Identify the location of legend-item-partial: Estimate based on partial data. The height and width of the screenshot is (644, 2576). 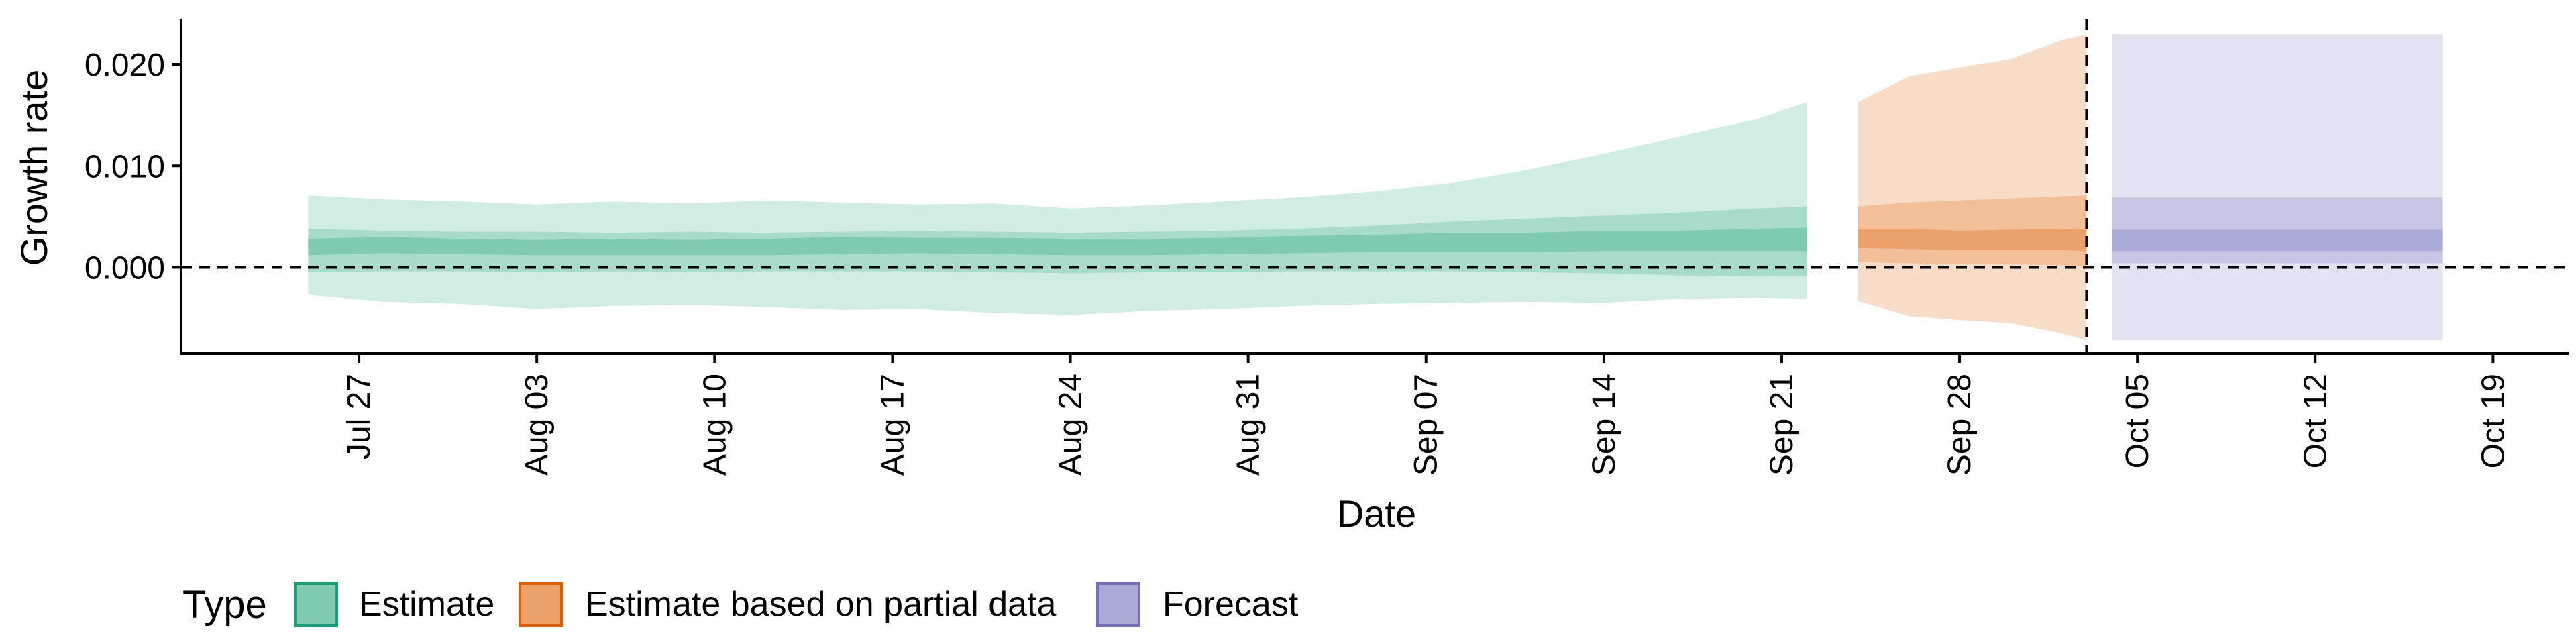
(788, 604).